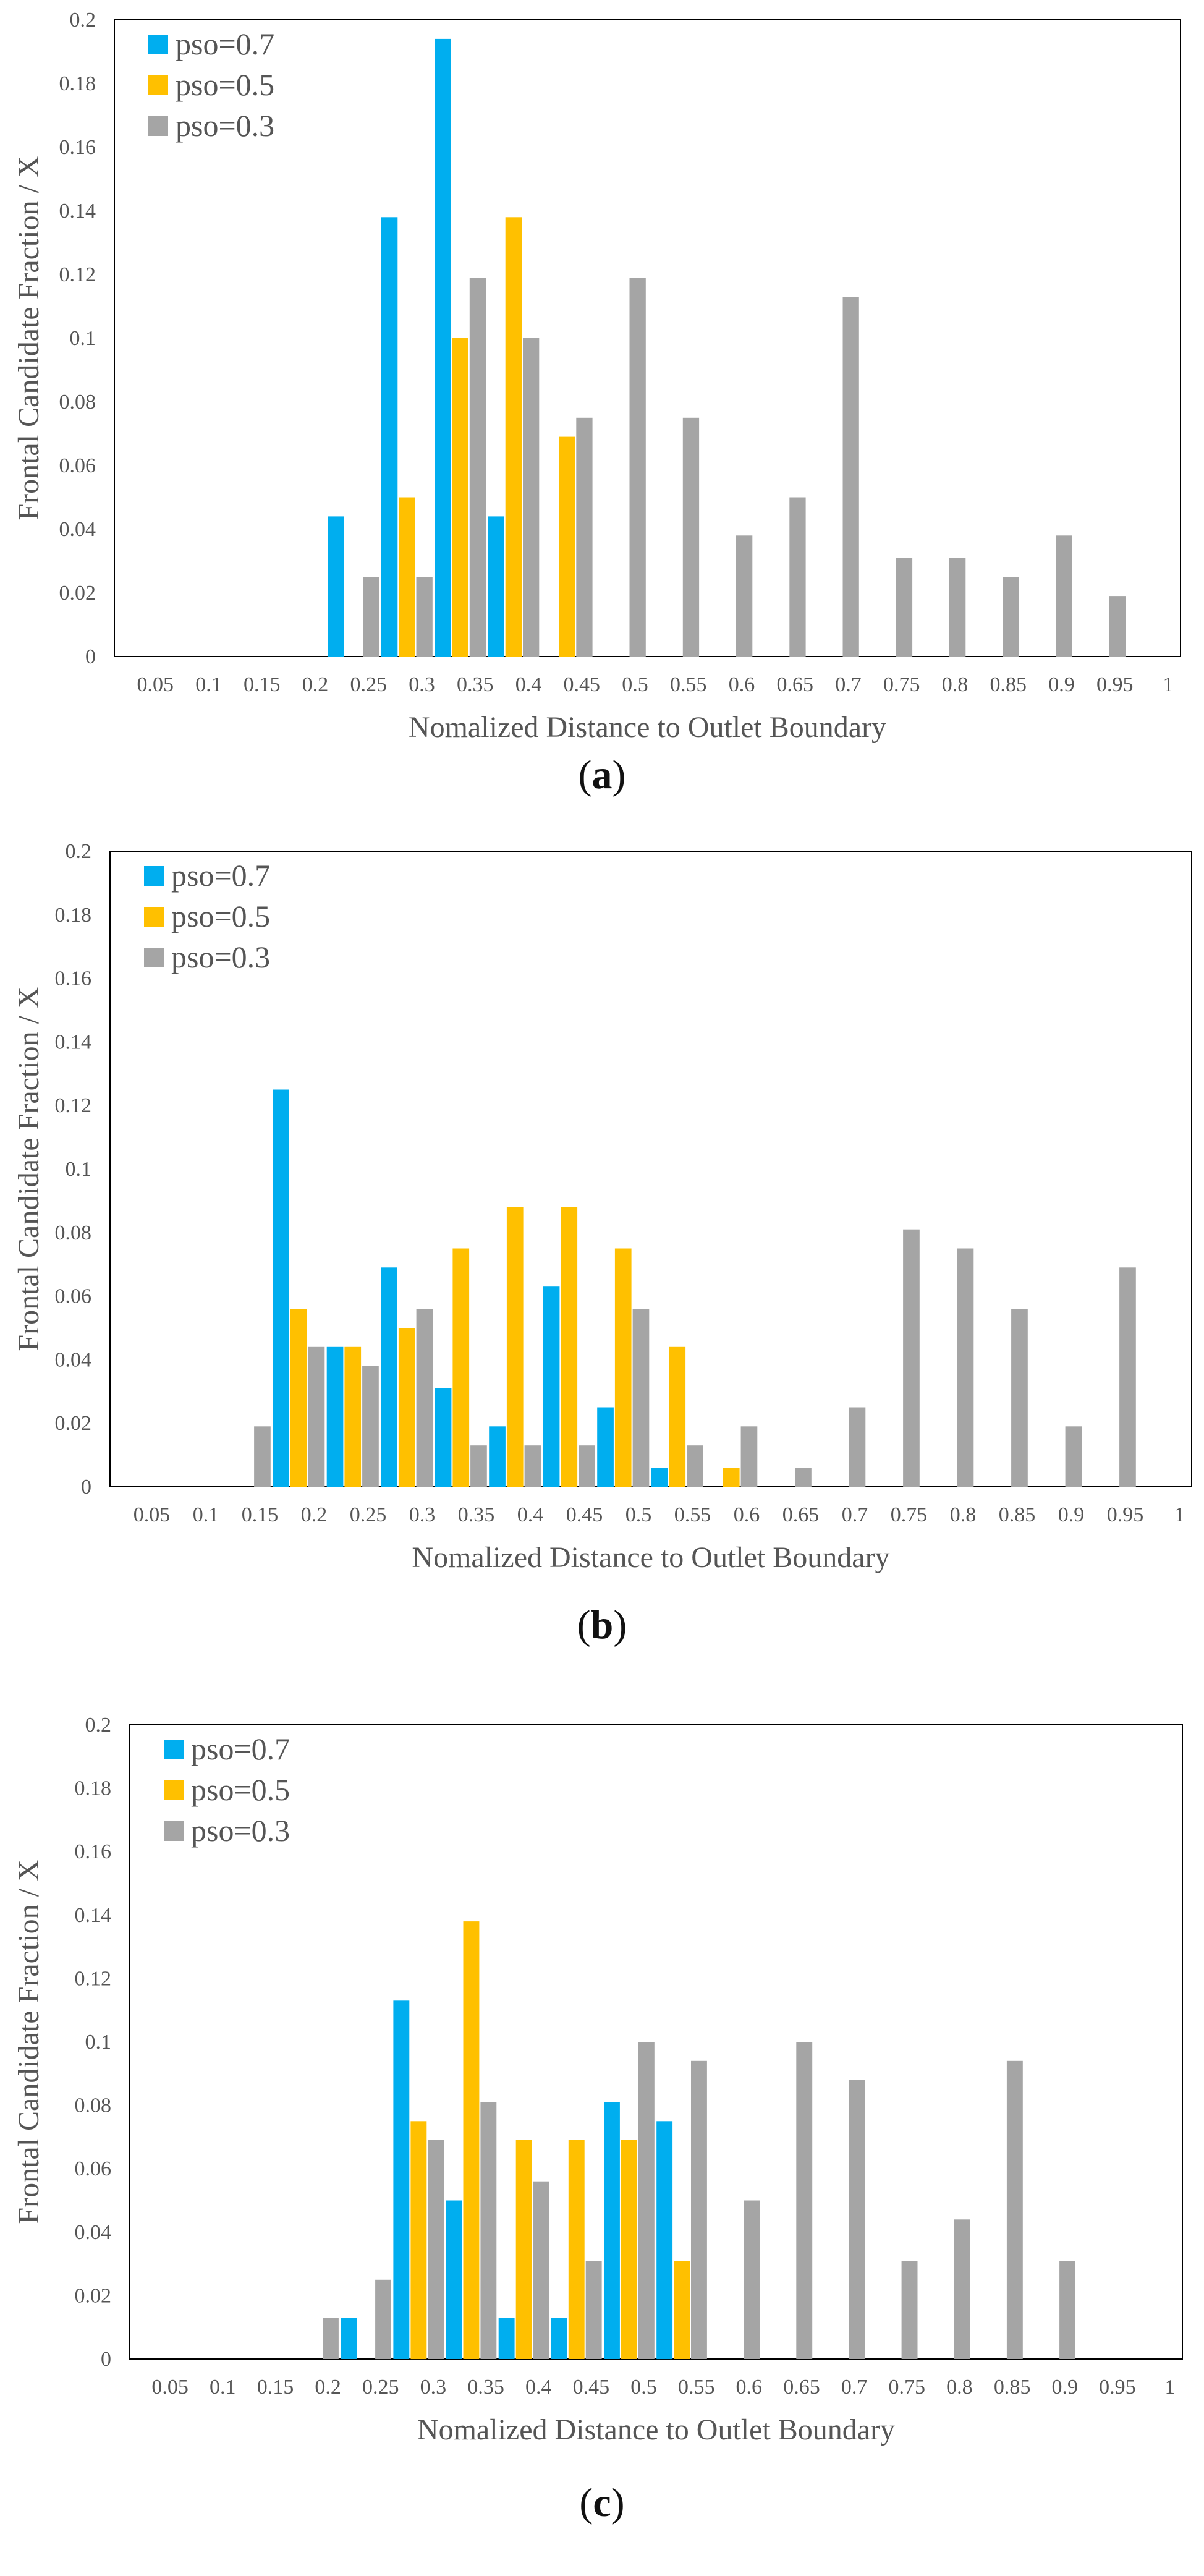 Image resolution: width=1204 pixels, height=2576 pixels. What do you see at coordinates (443, 347) in the screenshot?
I see `bar-pso-0-7-0.35` at bounding box center [443, 347].